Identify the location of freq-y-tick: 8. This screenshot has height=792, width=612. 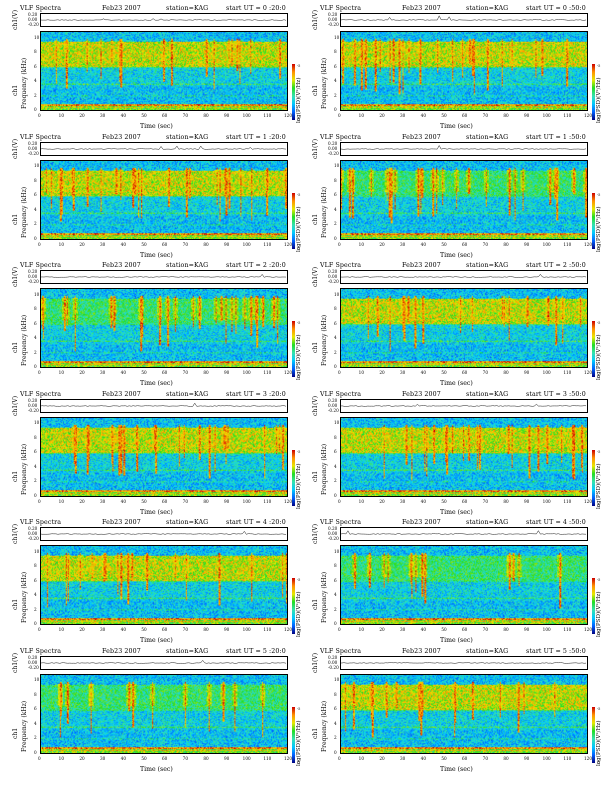
(335, 565).